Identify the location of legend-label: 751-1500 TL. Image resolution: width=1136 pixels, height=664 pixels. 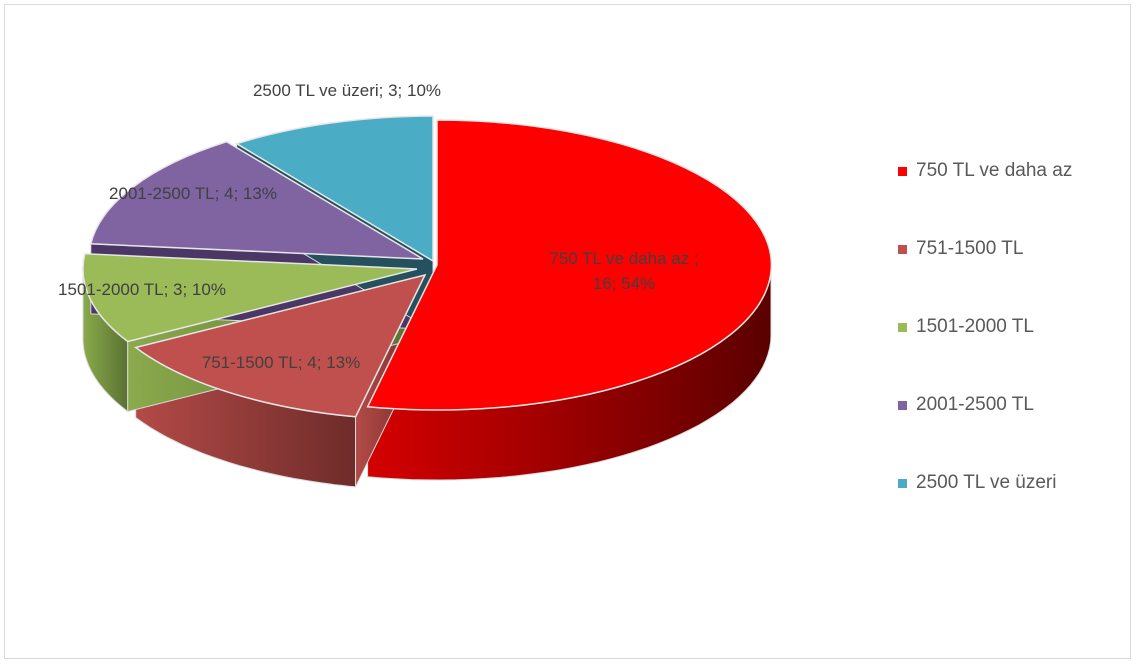
(970, 248).